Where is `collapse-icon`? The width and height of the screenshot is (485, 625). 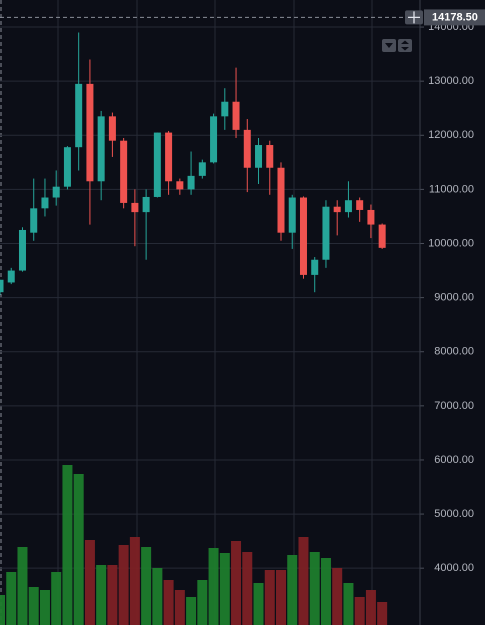 collapse-icon is located at coordinates (389, 45).